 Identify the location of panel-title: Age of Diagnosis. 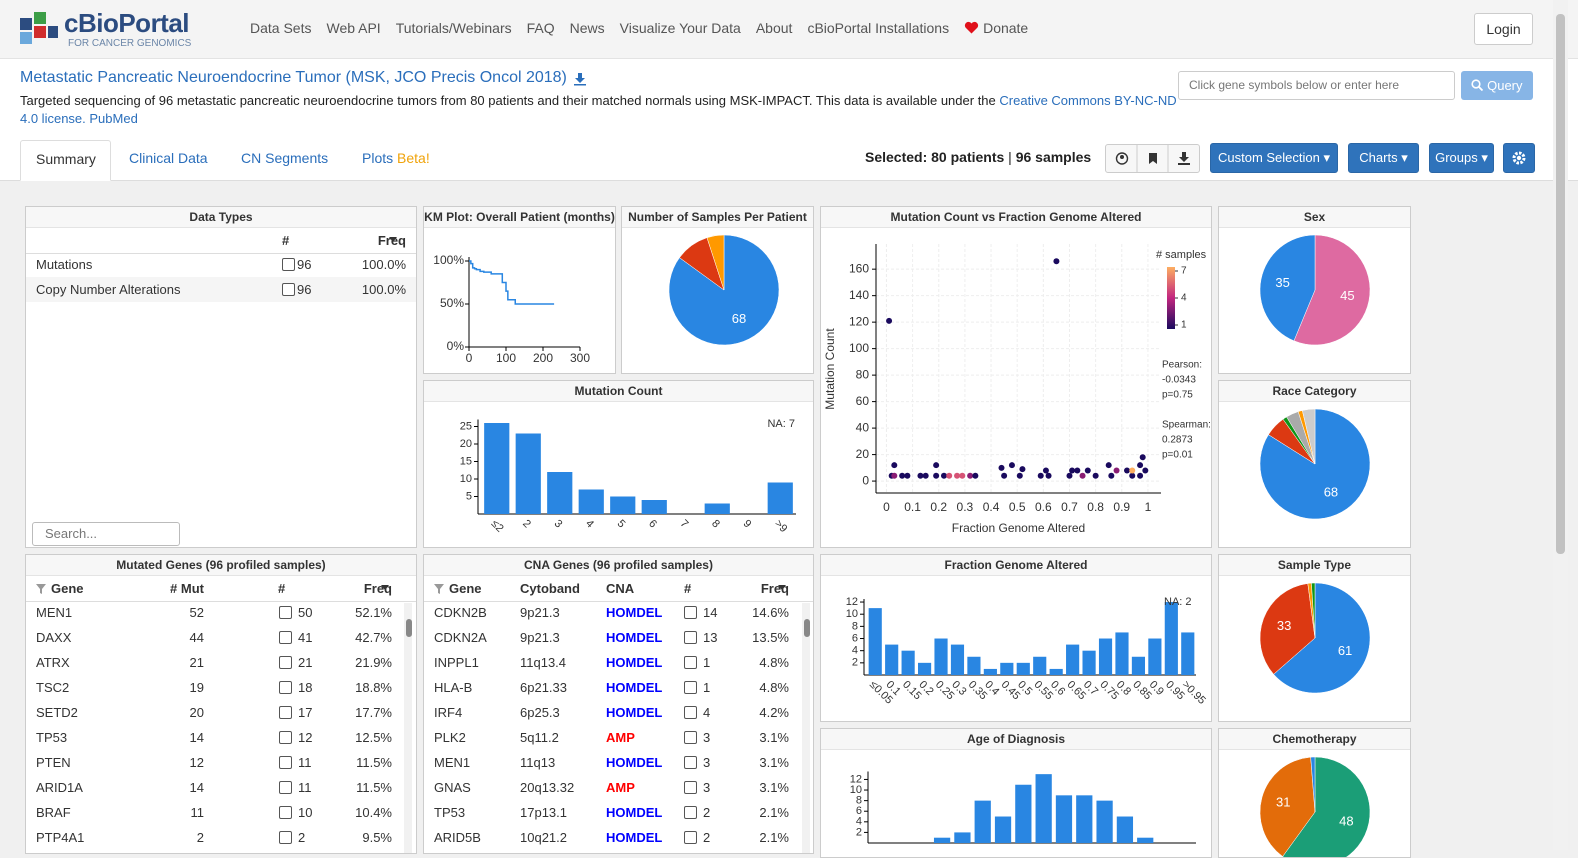
(1016, 739).